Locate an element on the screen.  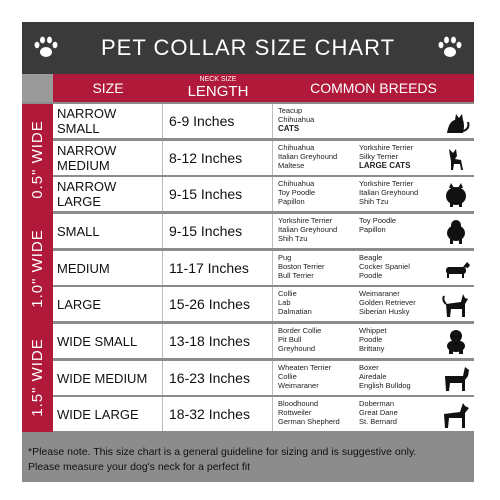
breeds-column-1: Teacup Chihuahua CATS is located at coordinates (296, 119).